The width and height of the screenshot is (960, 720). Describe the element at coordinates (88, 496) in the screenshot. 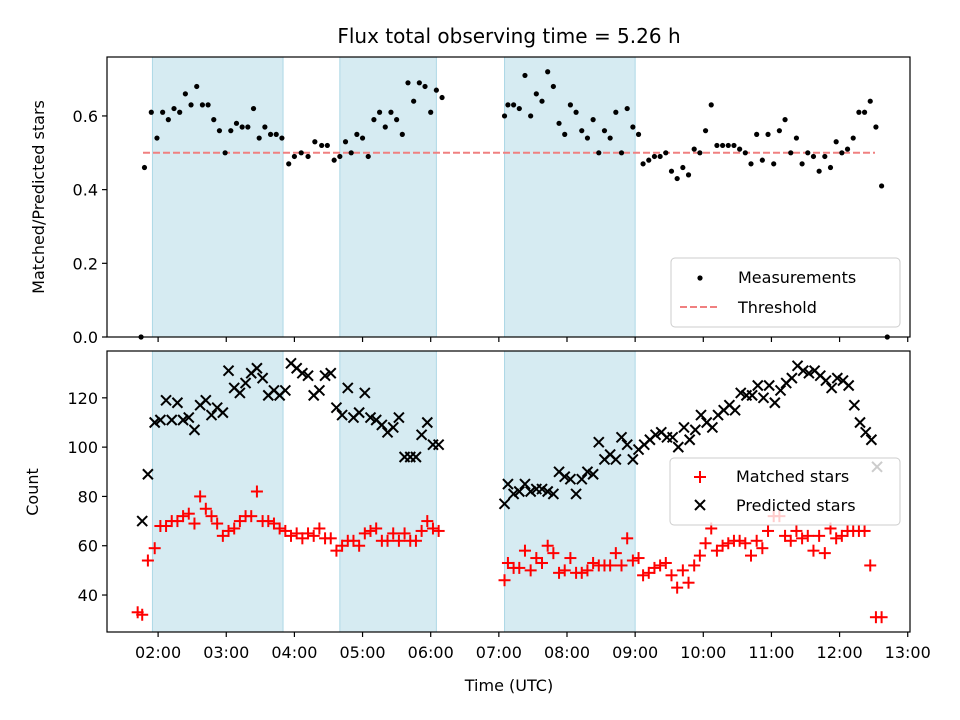

I see `bottom-y-tick-label-2: 80` at that location.